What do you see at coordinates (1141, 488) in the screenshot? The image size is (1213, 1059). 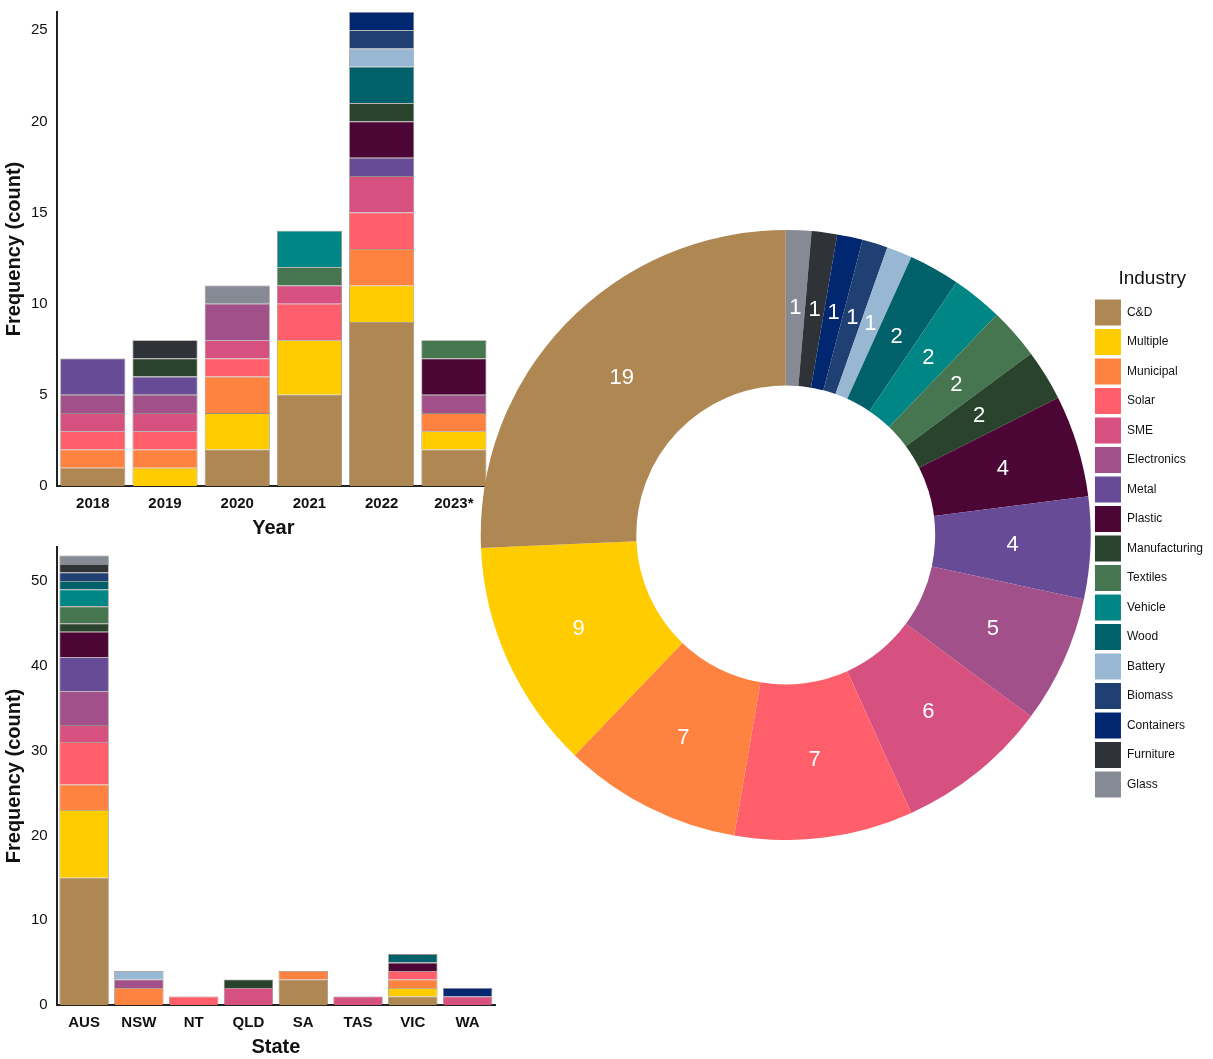 I see `legend-label: Metal` at bounding box center [1141, 488].